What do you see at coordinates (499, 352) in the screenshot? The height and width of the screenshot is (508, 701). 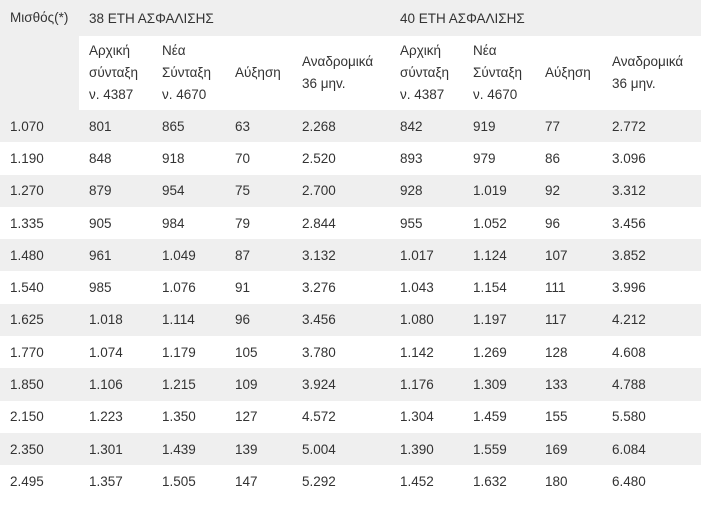 I see `new-pension-40-cell: 1.269` at bounding box center [499, 352].